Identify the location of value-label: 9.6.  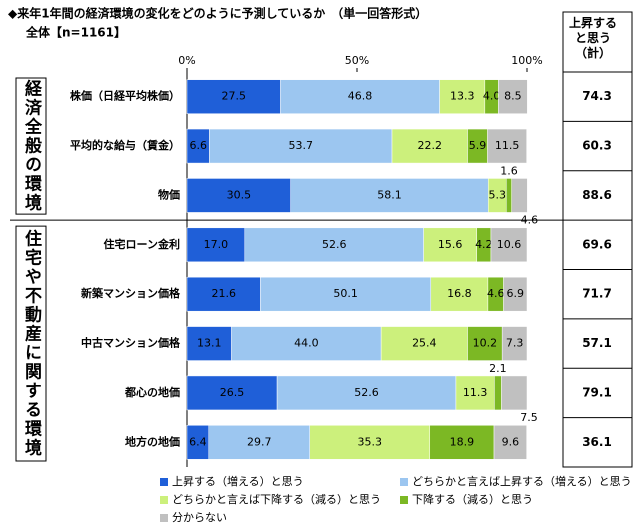
(511, 441).